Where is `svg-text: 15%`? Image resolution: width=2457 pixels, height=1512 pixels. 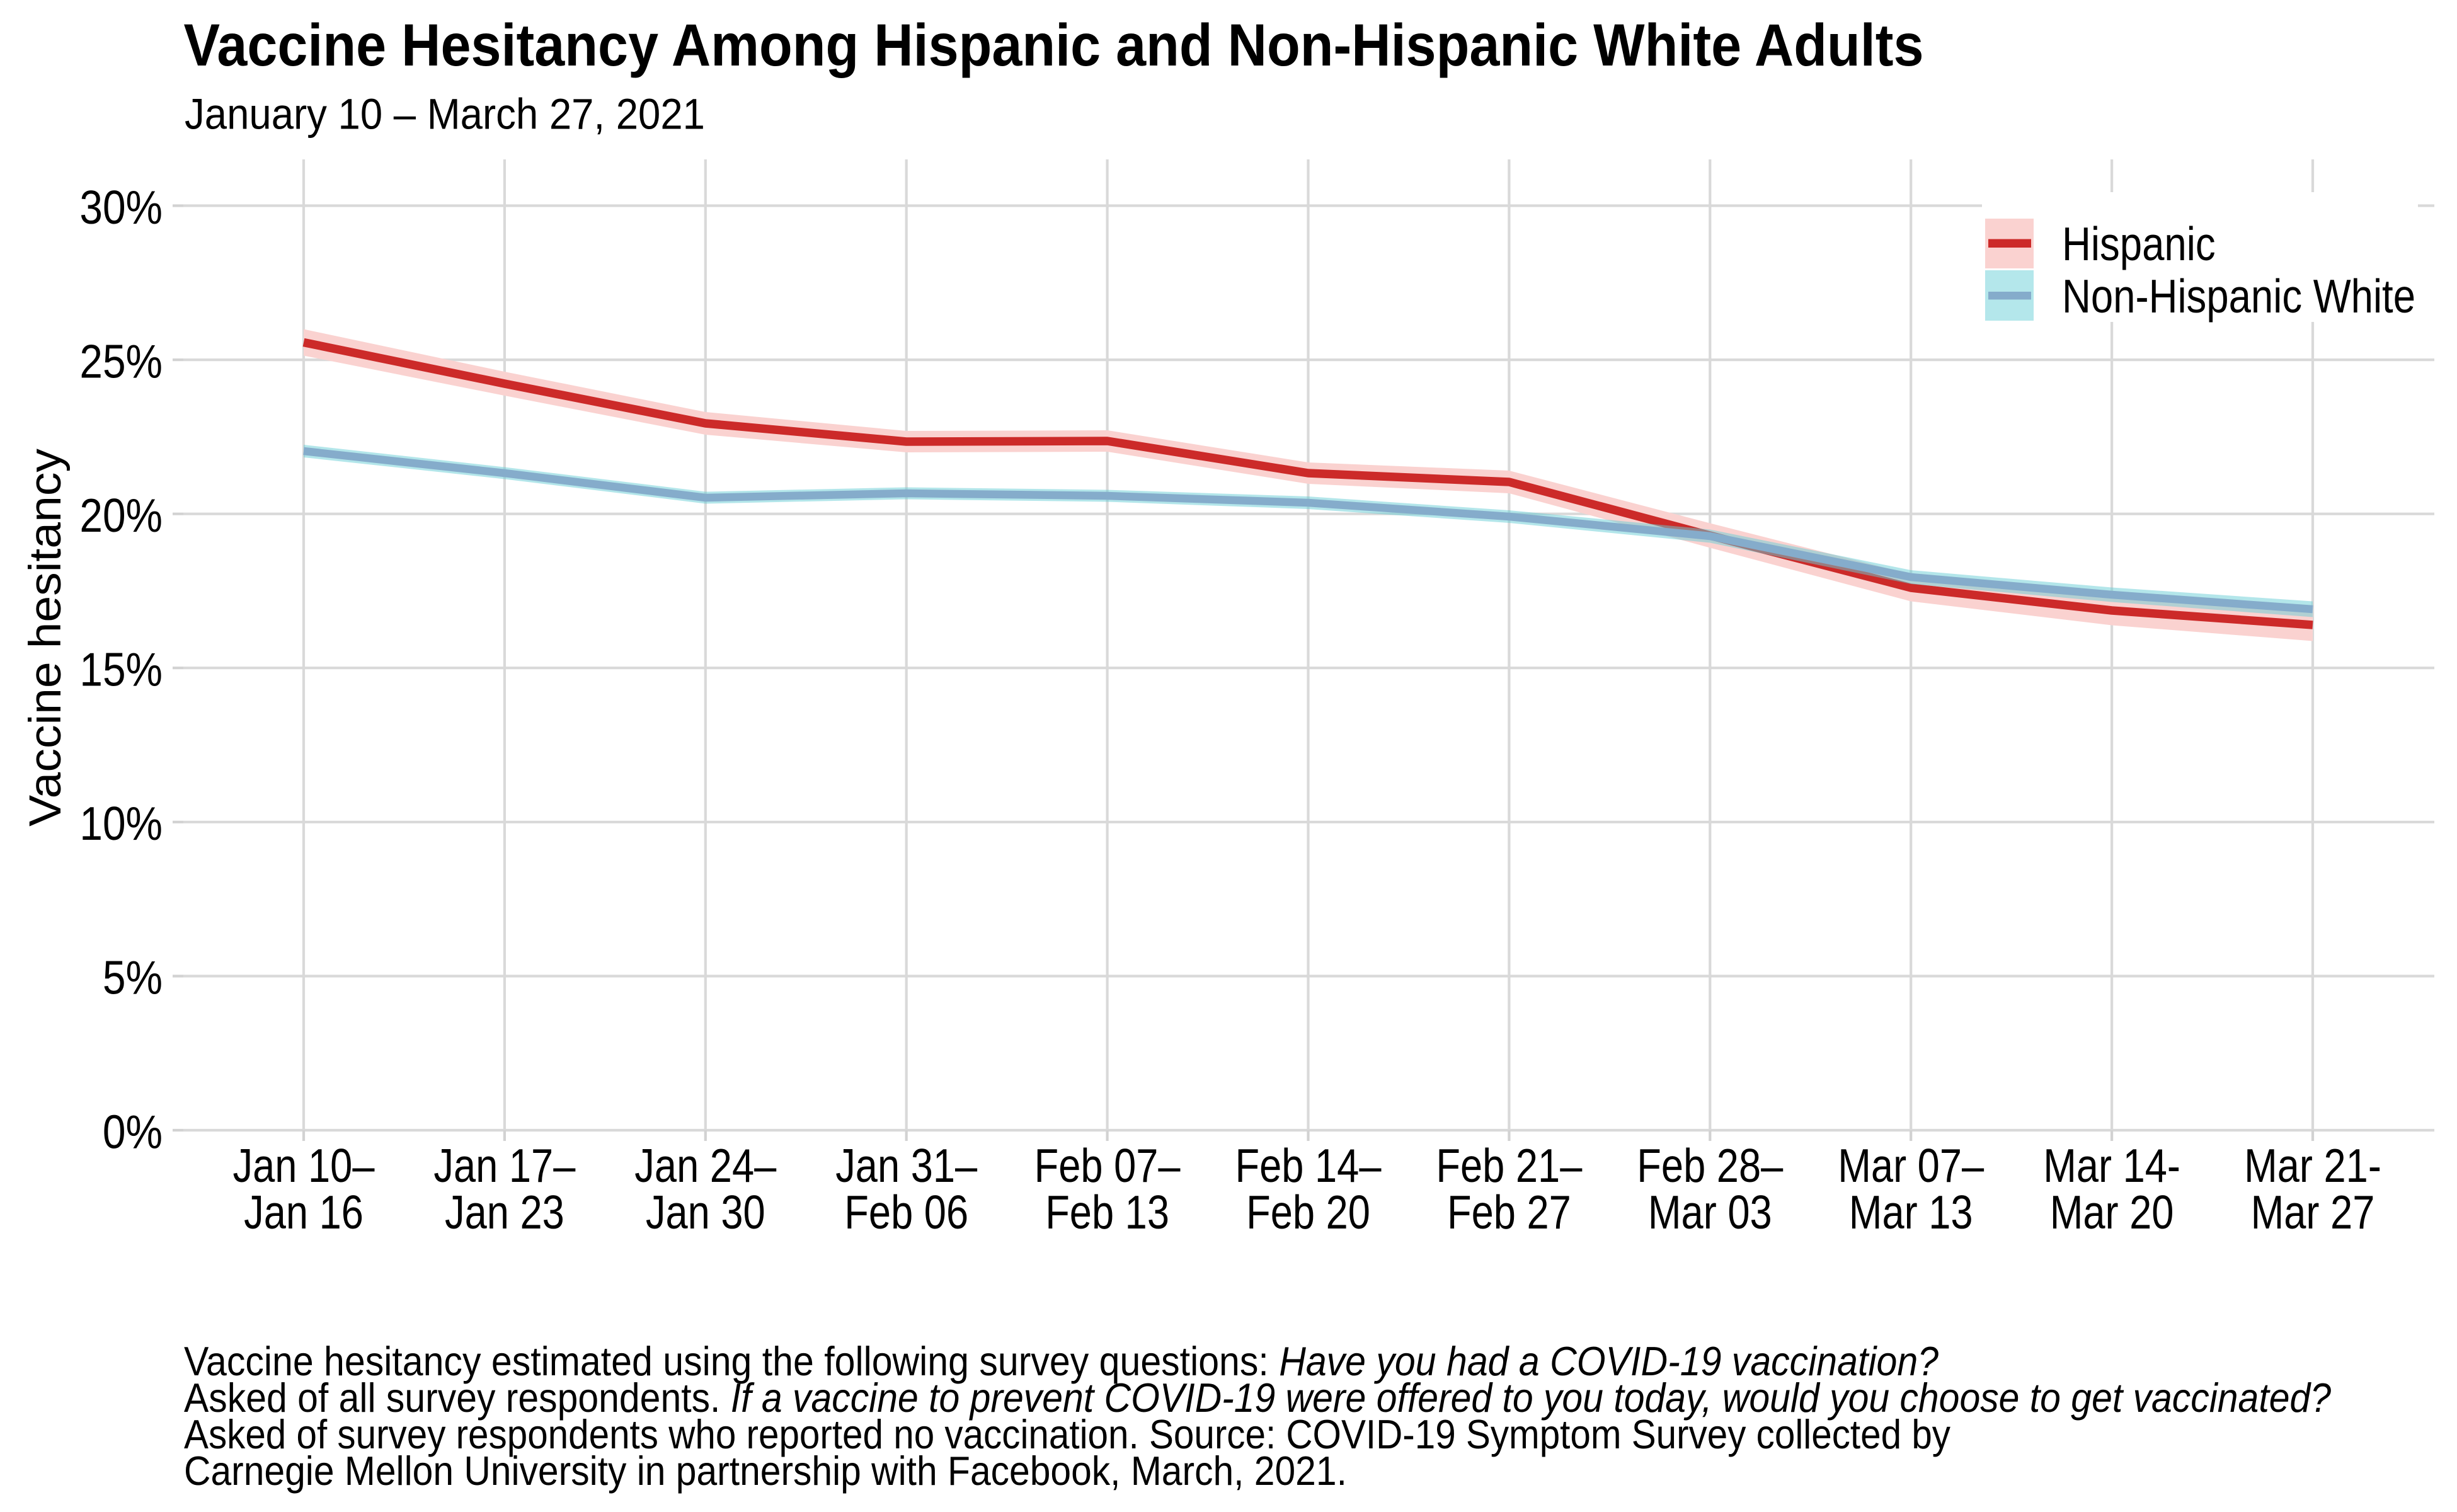 svg-text: 15% is located at coordinates (121, 669).